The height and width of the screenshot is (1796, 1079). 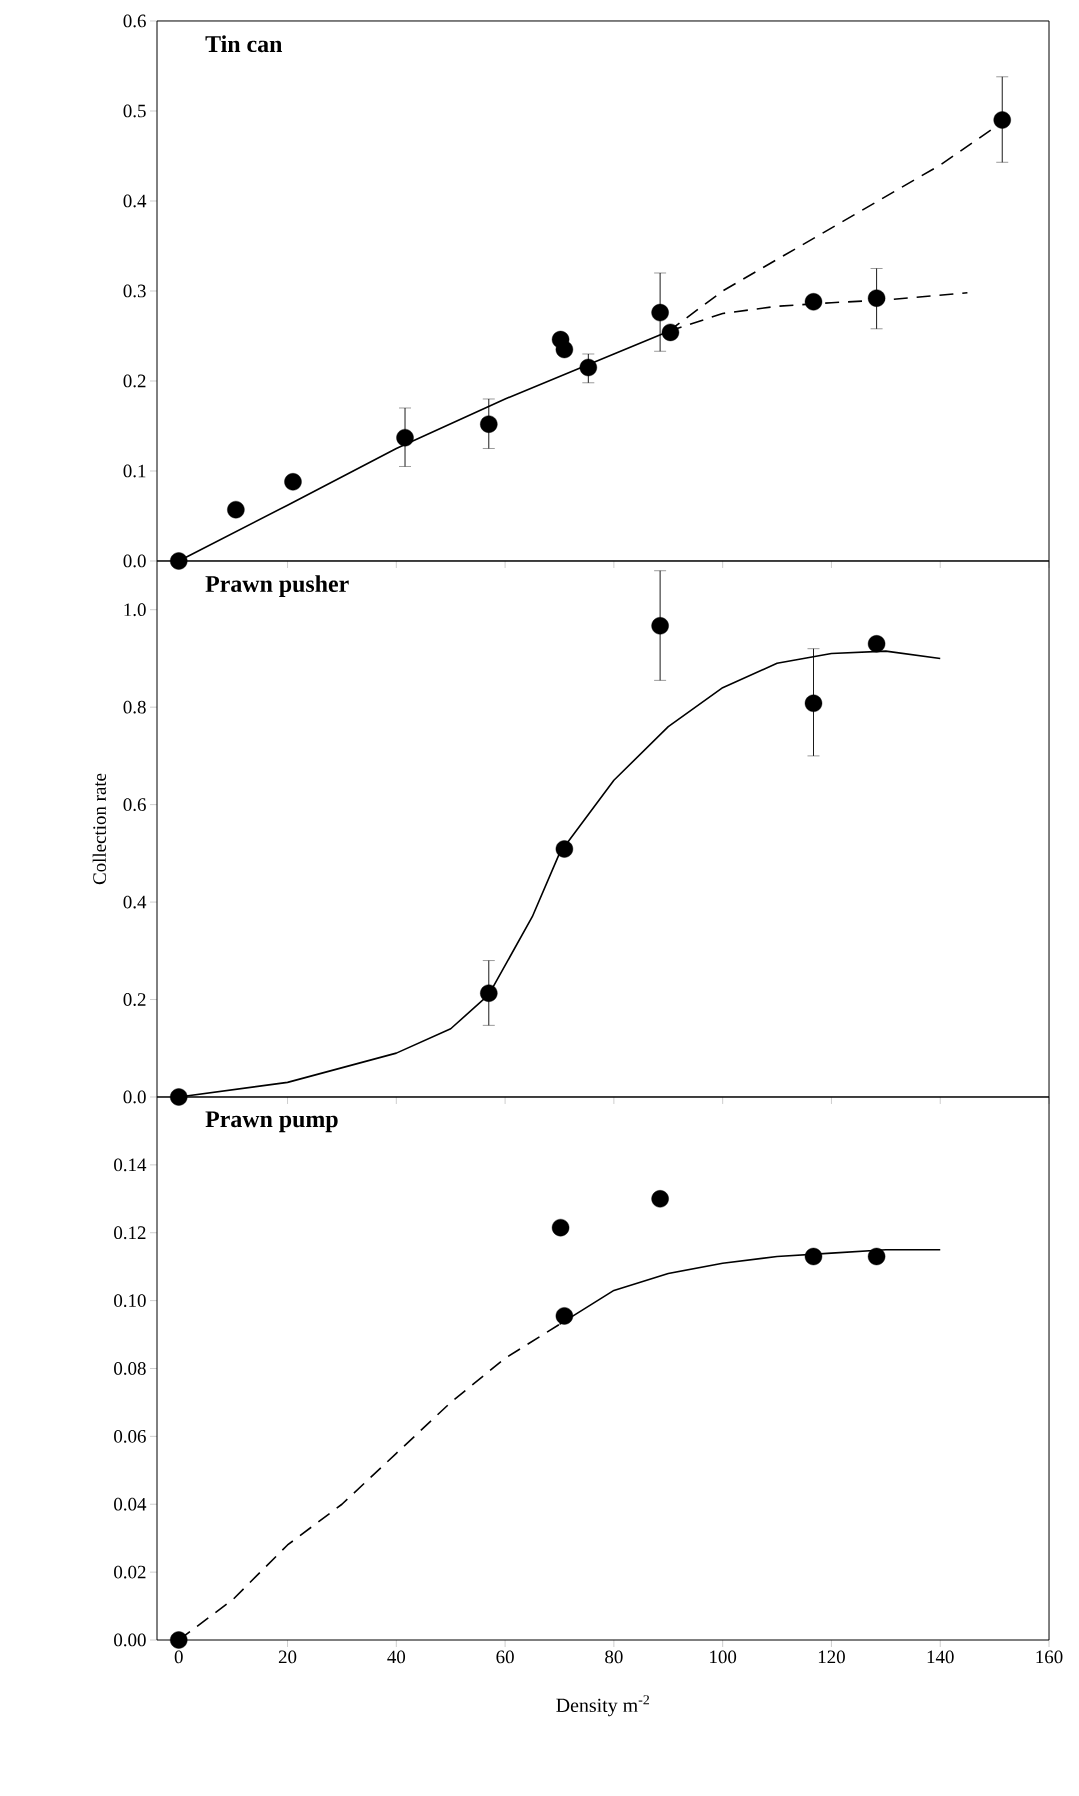 What do you see at coordinates (287, 1657) in the screenshot?
I see `x-tick-label: 20` at bounding box center [287, 1657].